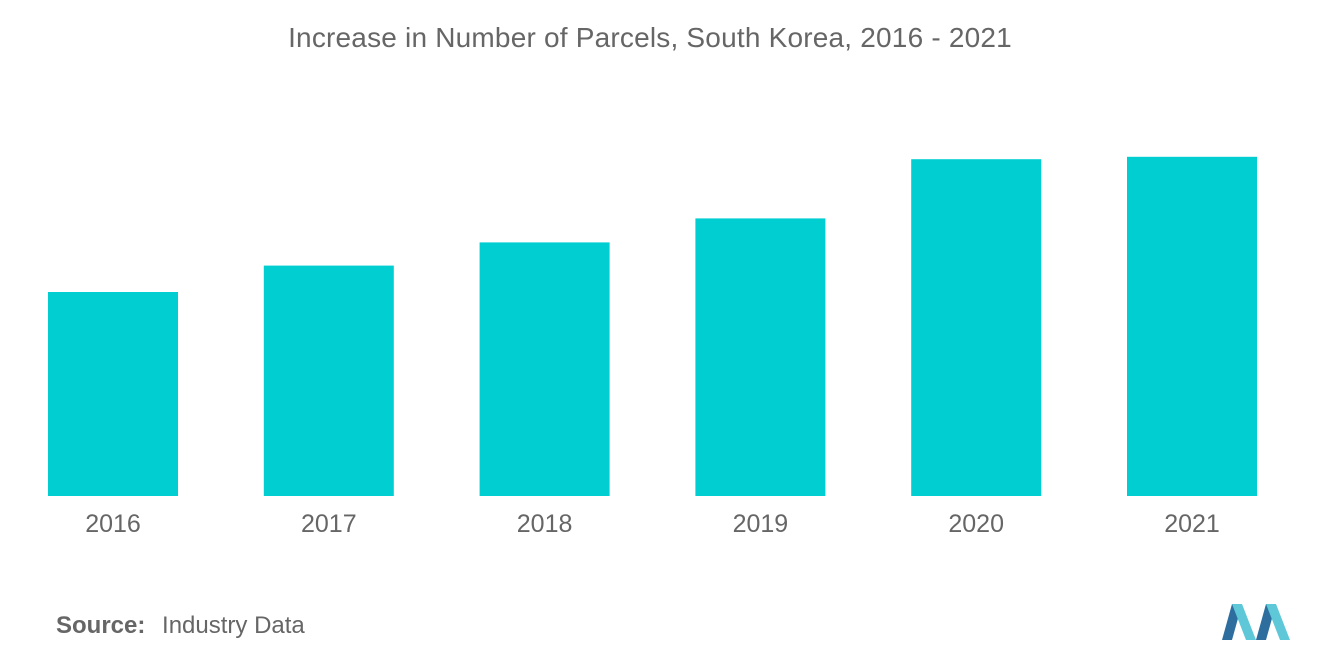  I want to click on source-note: Source: Industry Data, so click(180, 626).